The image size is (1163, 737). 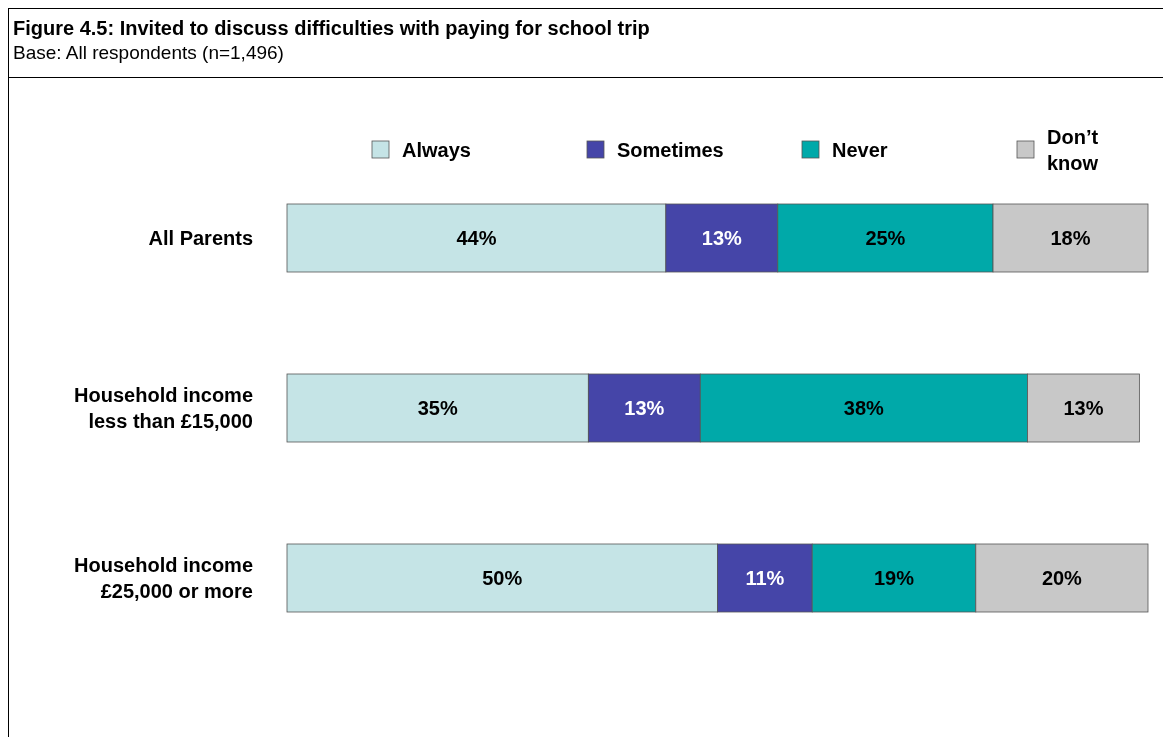 What do you see at coordinates (894, 578) in the screenshot?
I see `data-label: 19%` at bounding box center [894, 578].